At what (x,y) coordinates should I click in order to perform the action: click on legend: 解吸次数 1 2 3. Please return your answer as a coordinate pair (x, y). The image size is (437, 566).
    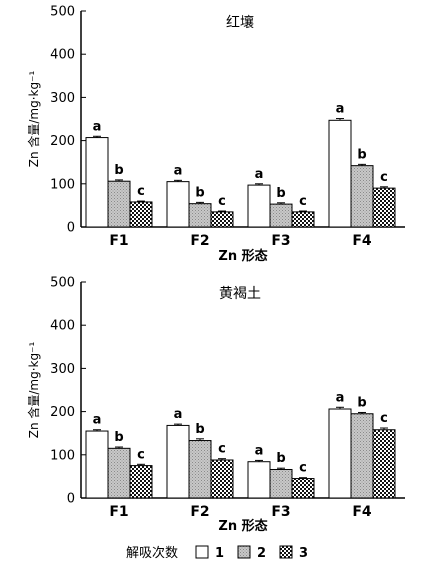
    Looking at the image, I should click on (217, 553).